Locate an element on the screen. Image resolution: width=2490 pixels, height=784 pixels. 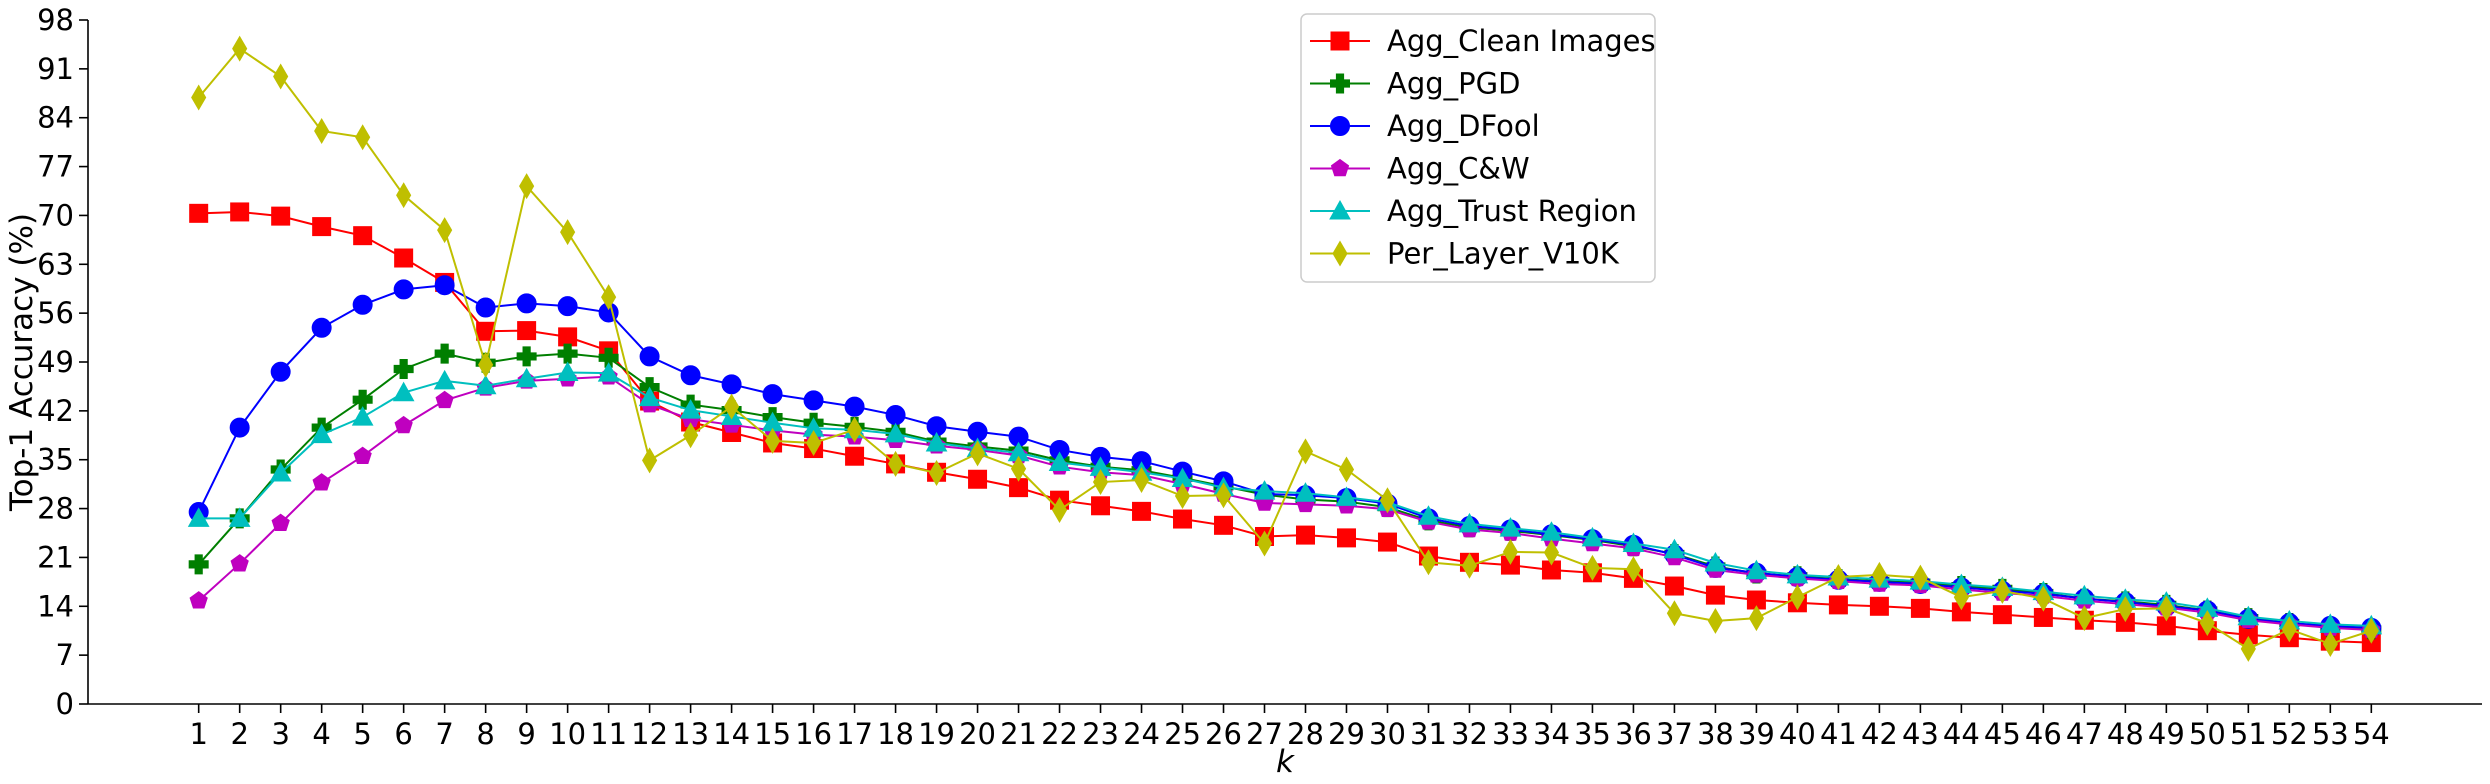
legend-marker-agg-trust-region is located at coordinates (1340, 209).